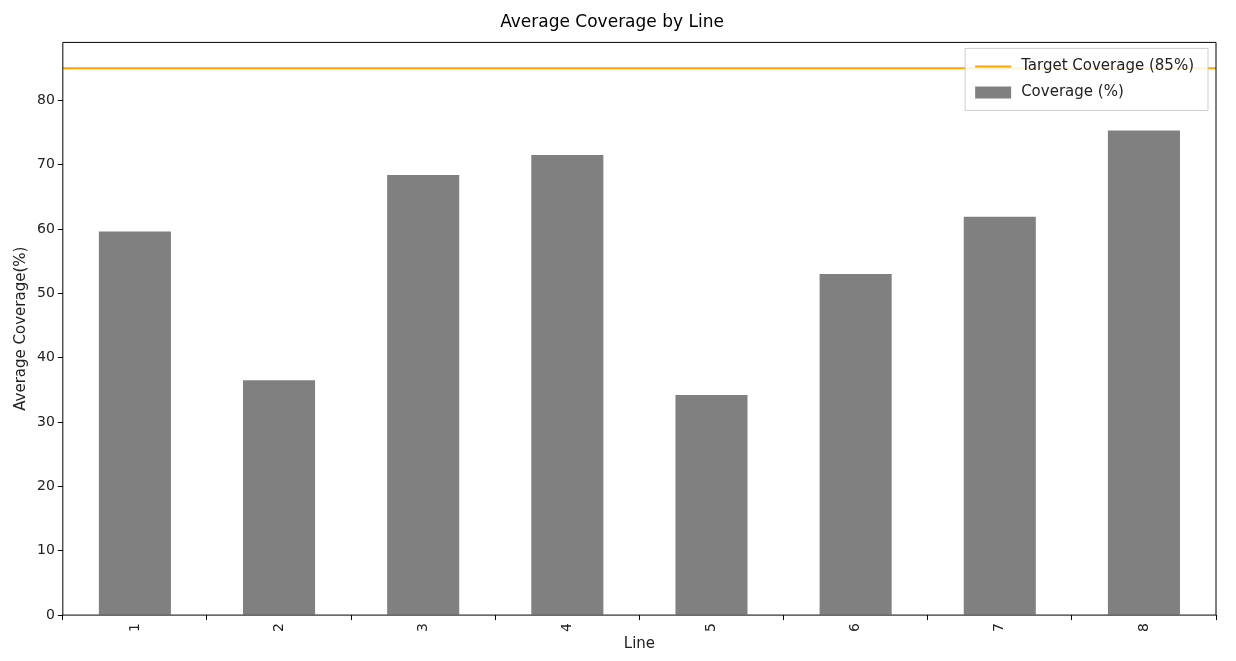 The width and height of the screenshot is (1236, 661). I want to click on x-tick-label: 2, so click(277, 628).